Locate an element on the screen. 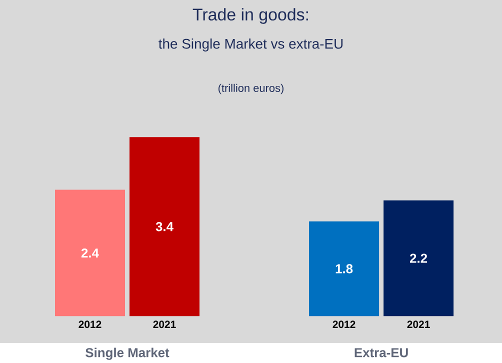 The image size is (502, 363). text: Extra-EU is located at coordinates (381, 353).